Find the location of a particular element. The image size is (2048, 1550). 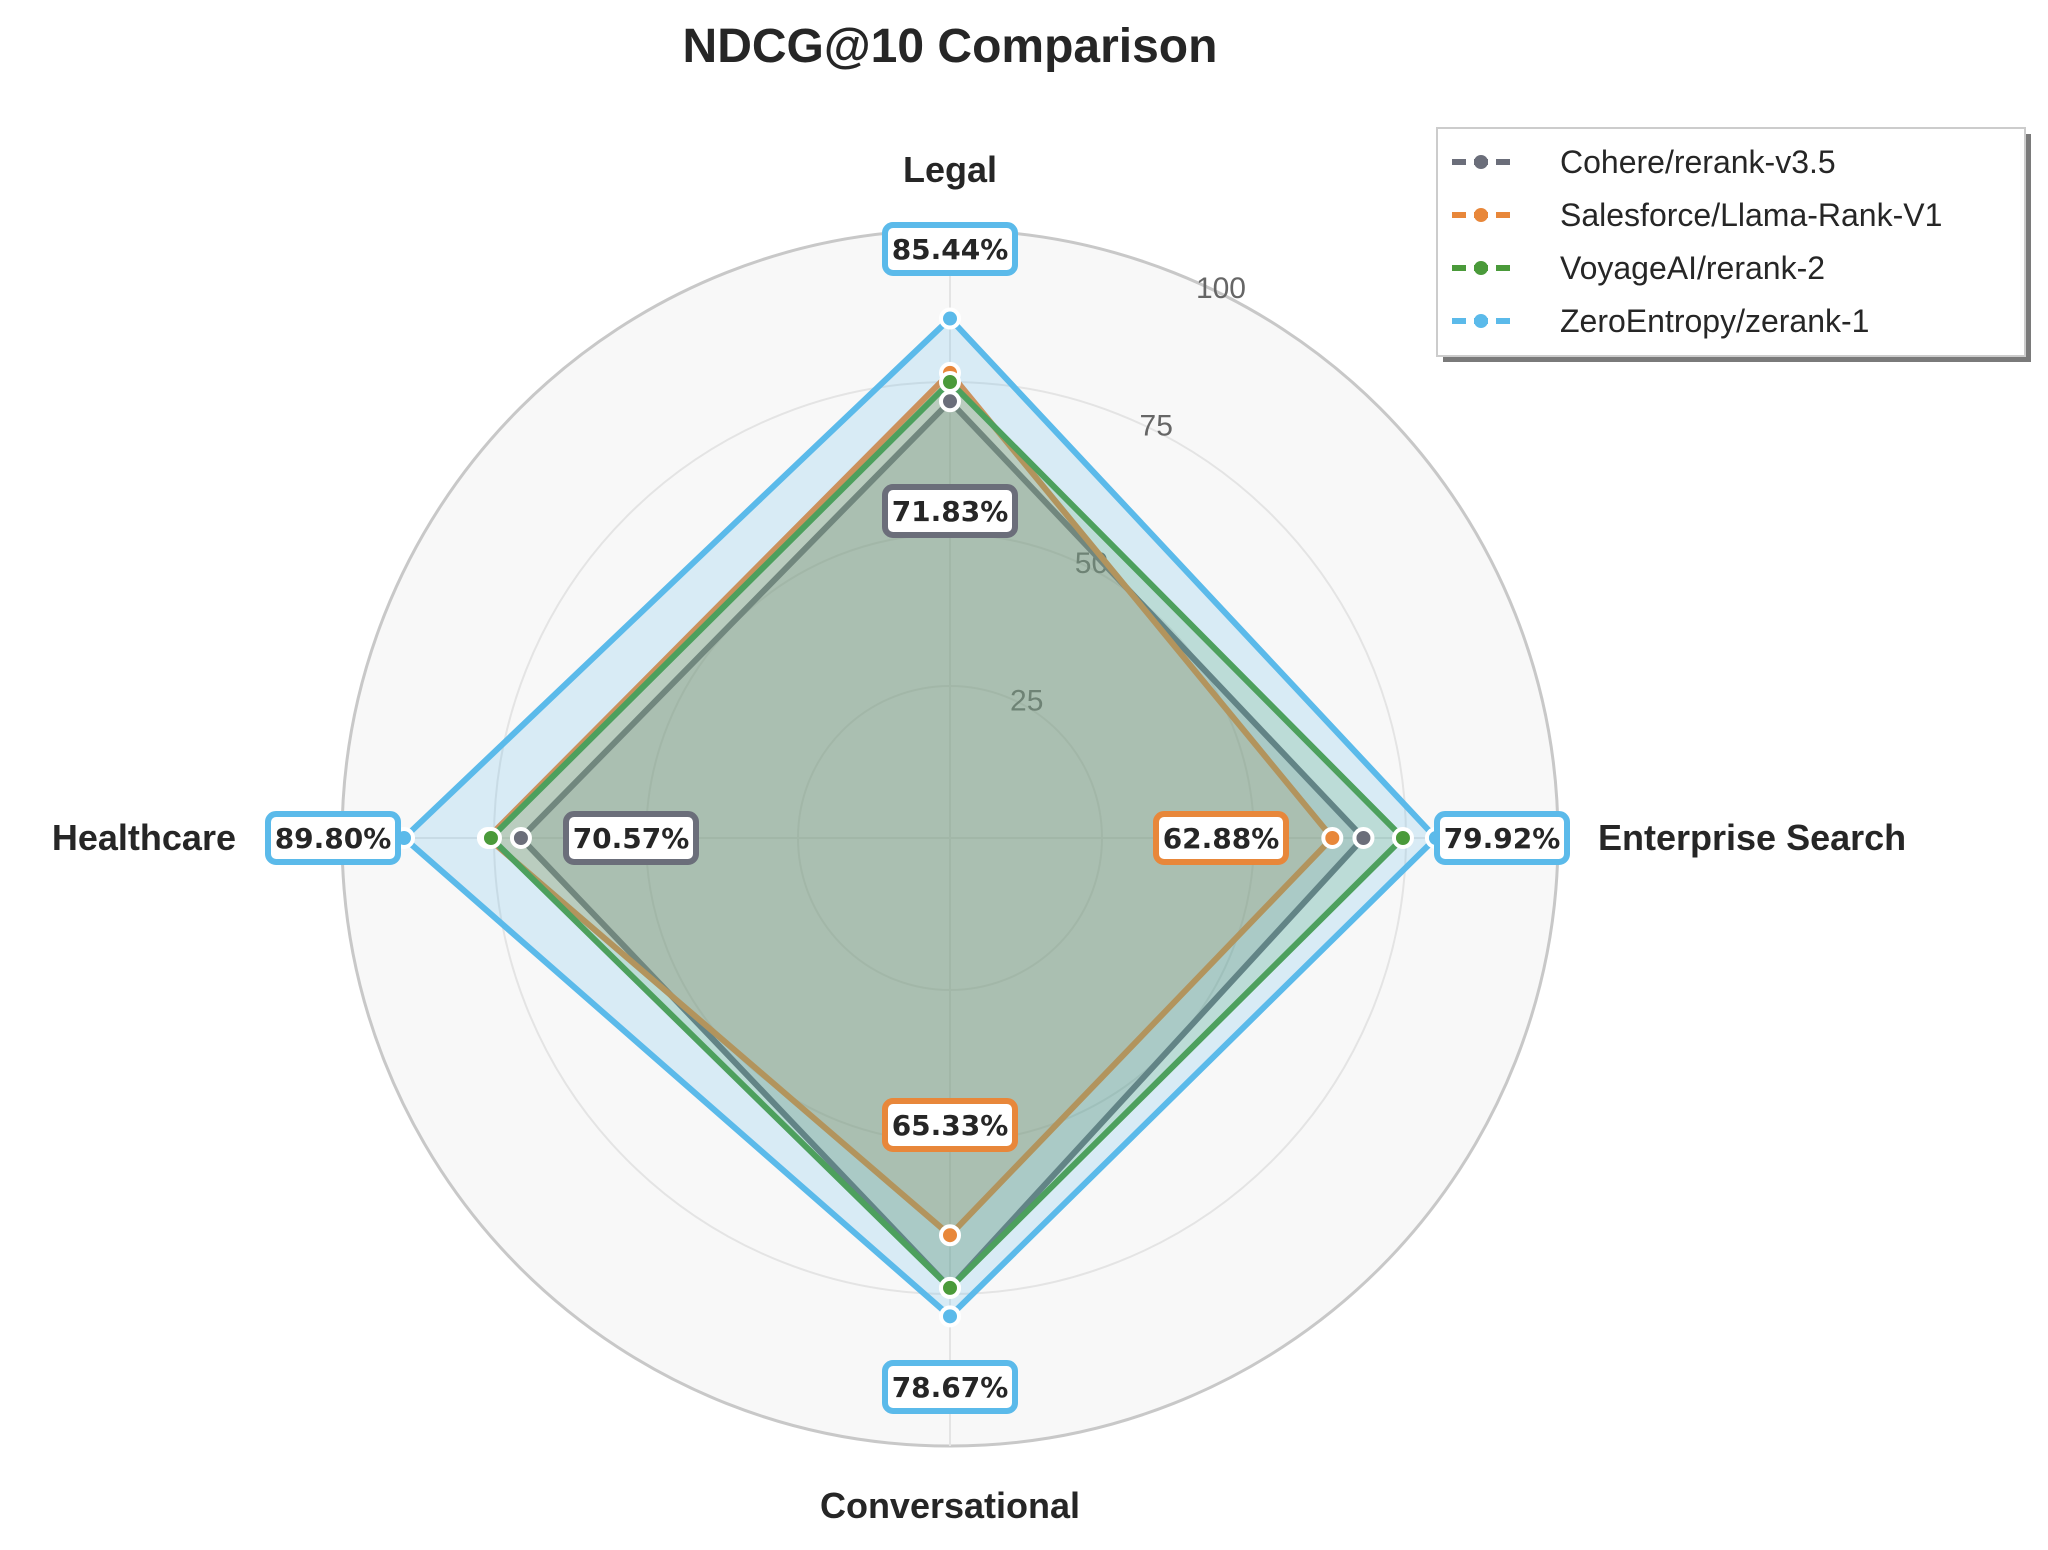

legend-label: ZeroEntropy/zerank-1 is located at coordinates (1714, 321).